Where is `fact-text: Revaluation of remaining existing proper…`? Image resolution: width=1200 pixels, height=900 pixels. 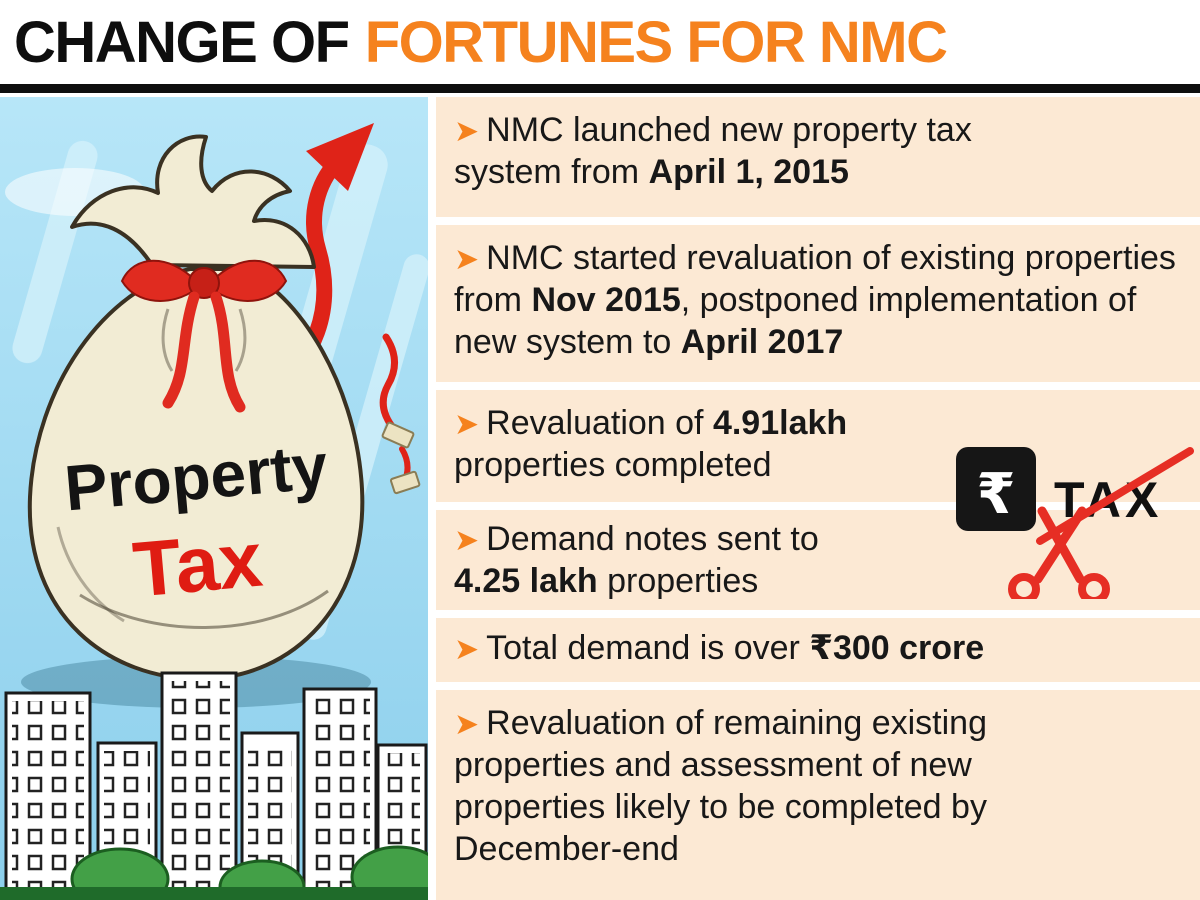 fact-text: Revaluation of remaining existing proper… is located at coordinates (720, 786).